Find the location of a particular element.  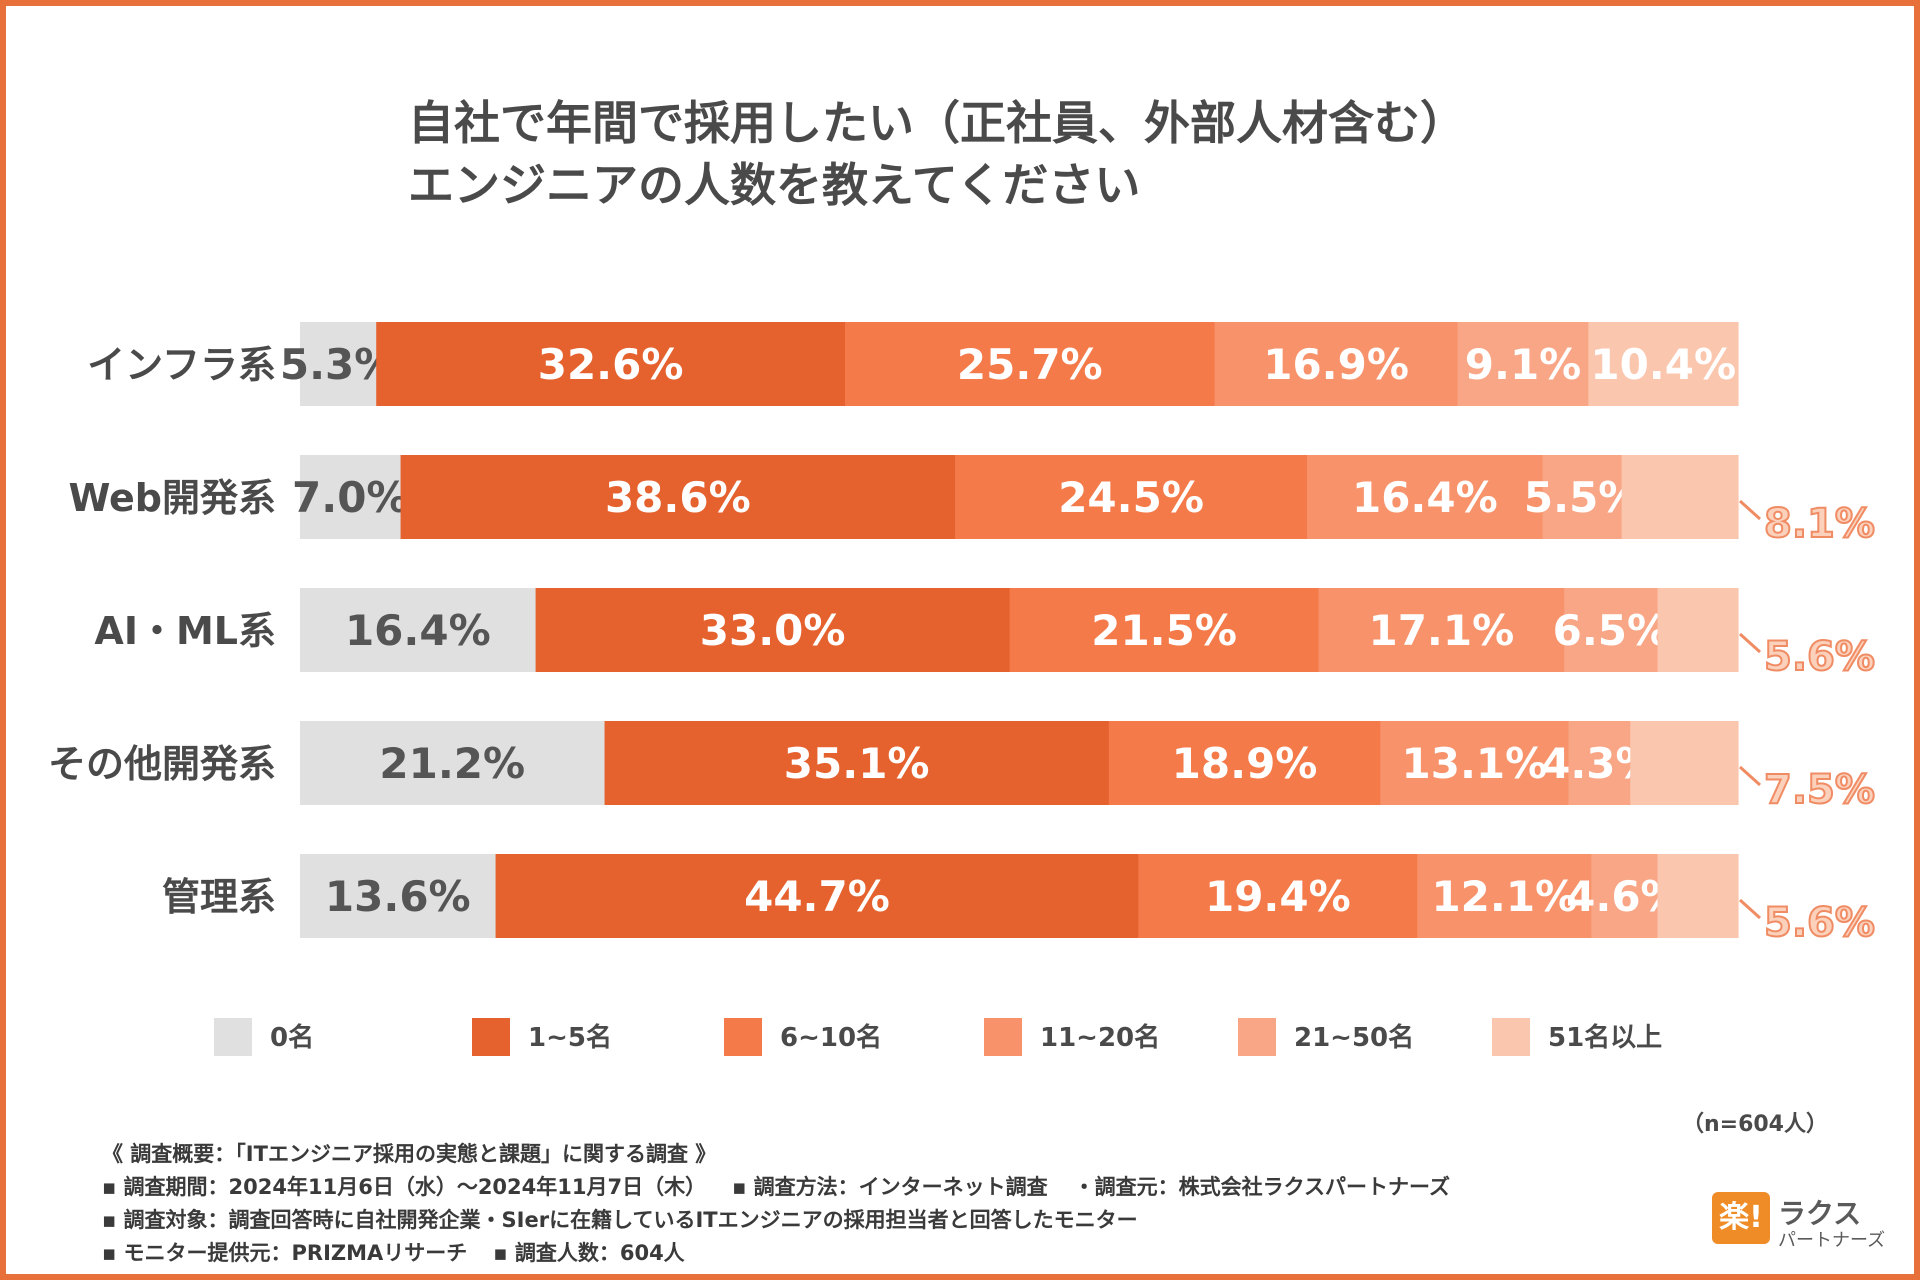

company-logo: 楽! ラクス パートナーズ is located at coordinates (1807, 1221).